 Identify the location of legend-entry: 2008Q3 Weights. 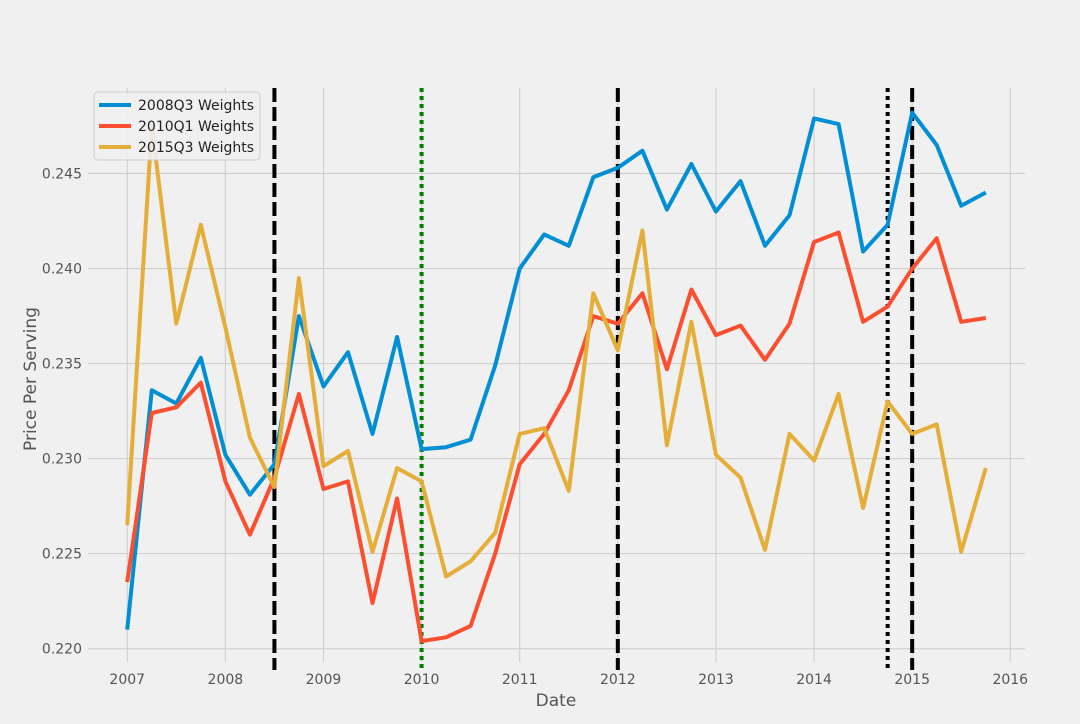
(196, 106).